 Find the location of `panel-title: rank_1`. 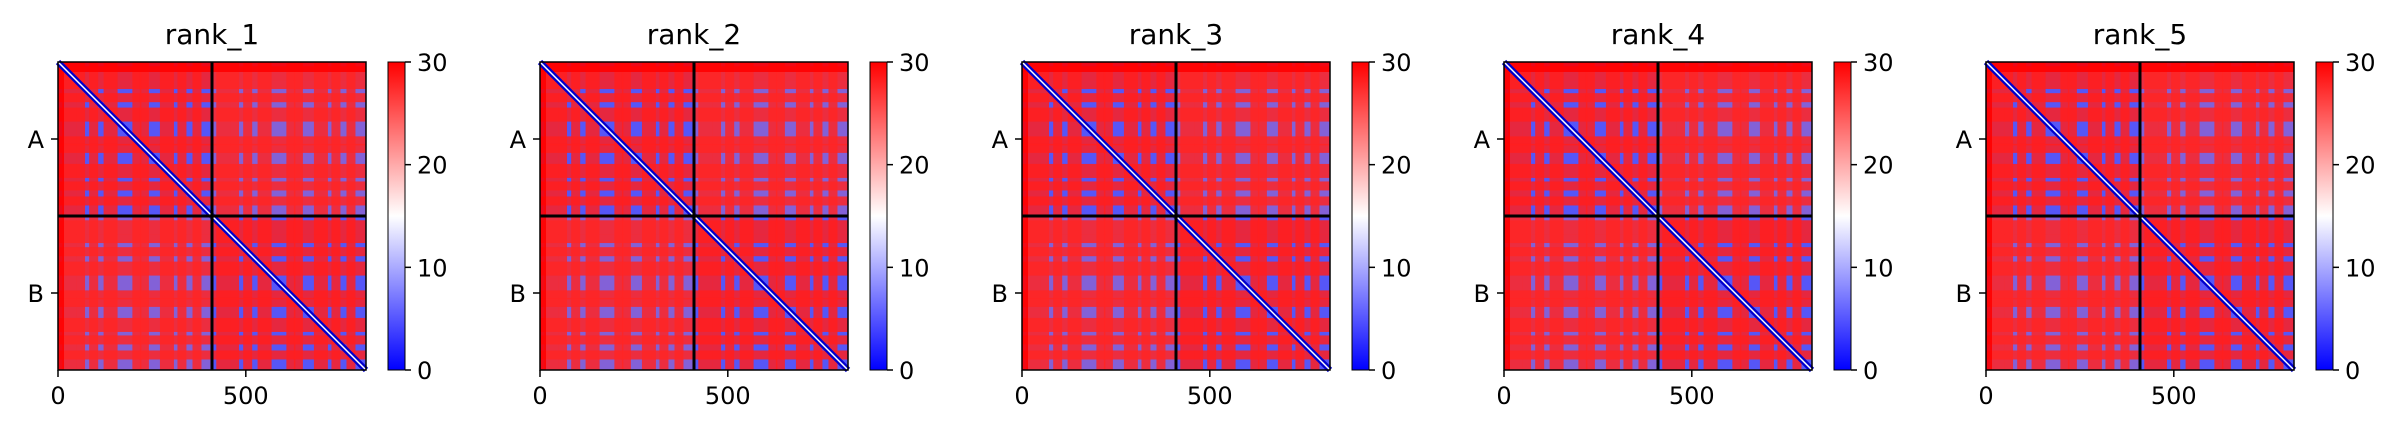

panel-title: rank_1 is located at coordinates (212, 34).